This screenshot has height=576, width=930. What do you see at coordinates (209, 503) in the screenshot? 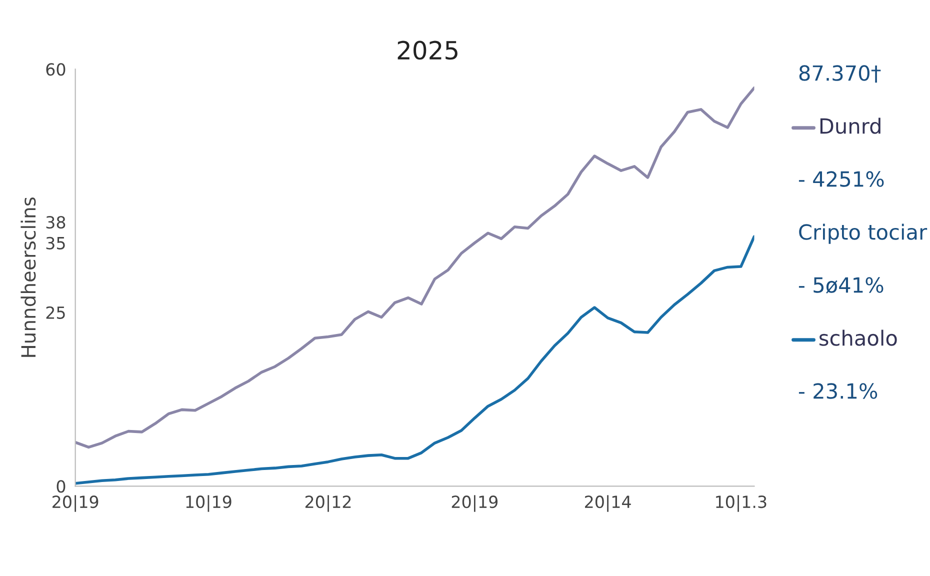
I see `x-tick-label: 10|19` at bounding box center [209, 503].